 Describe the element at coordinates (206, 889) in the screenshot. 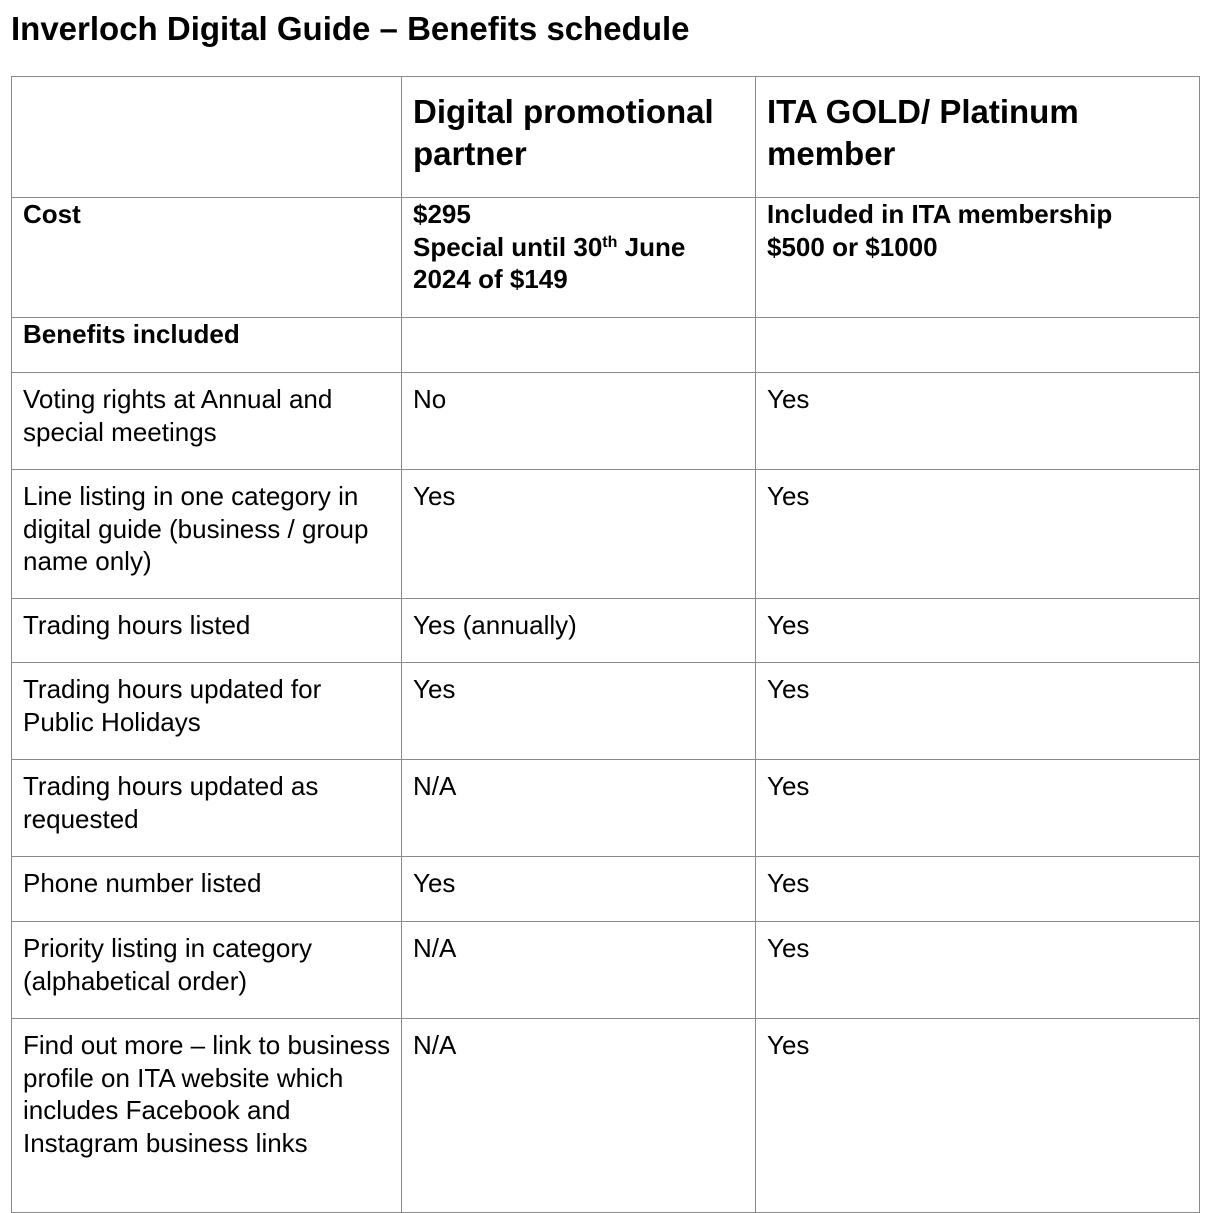

I see `benefit-label: Phone number listed` at that location.